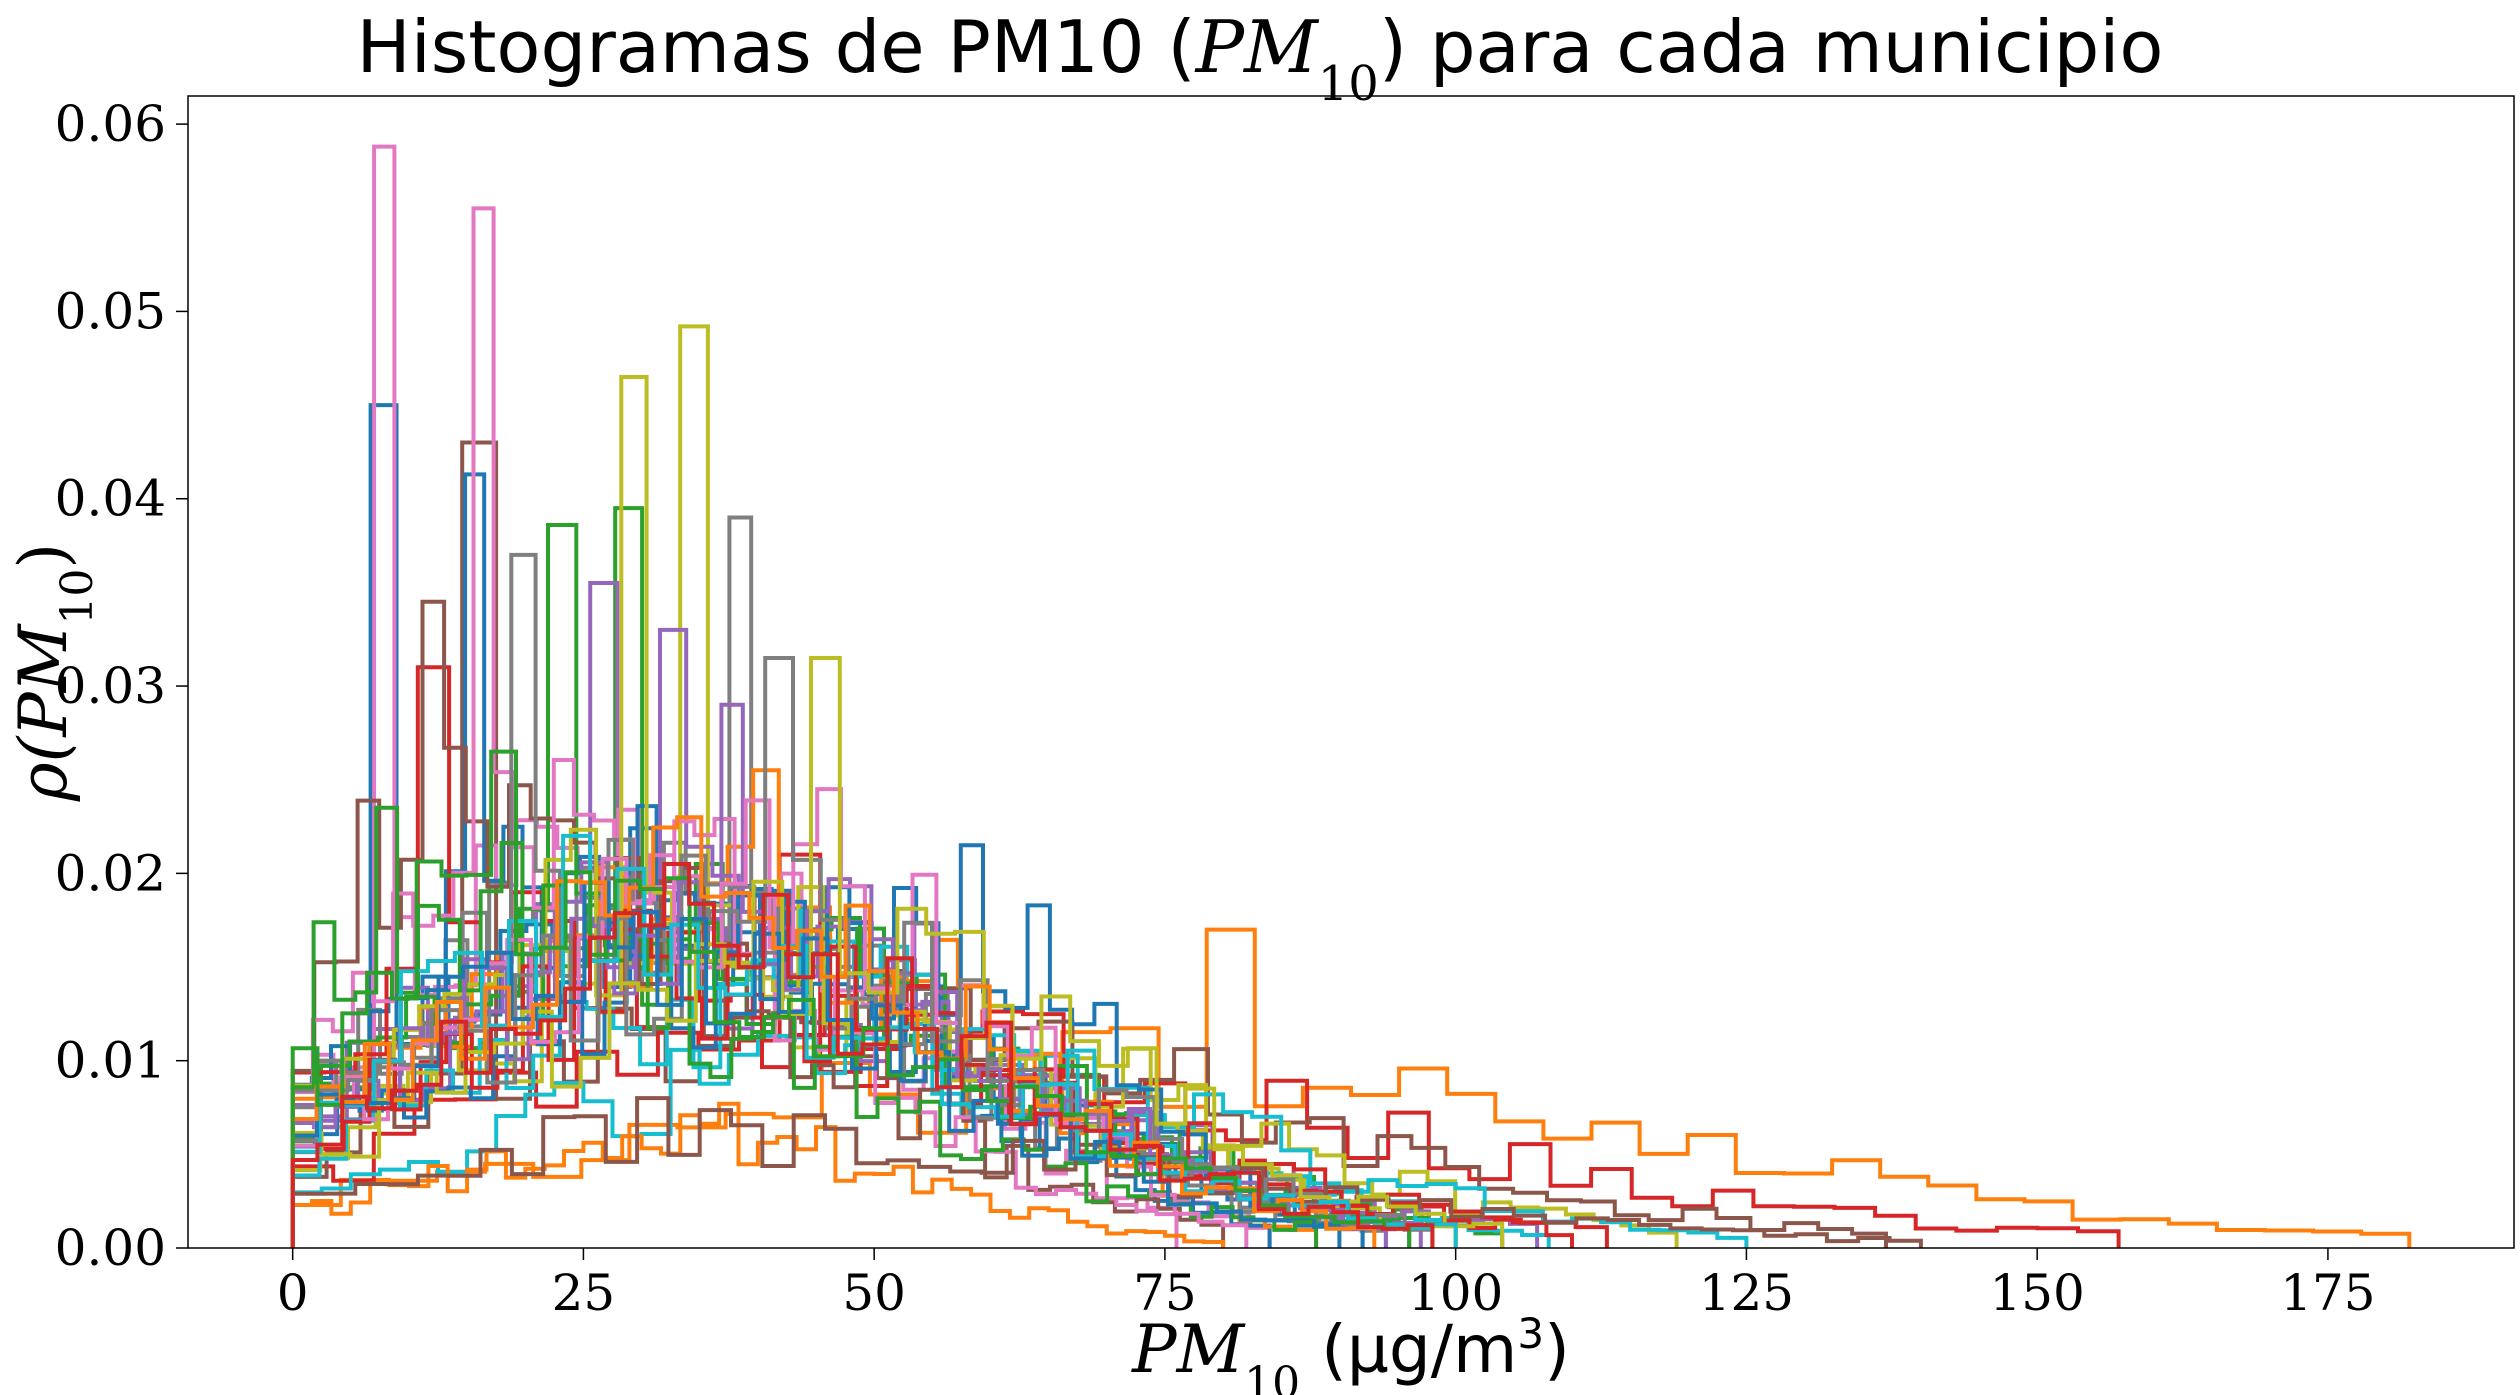 This screenshot has height=1395, width=2520. What do you see at coordinates (110, 873) in the screenshot?
I see `y-tick-label: 0.02` at bounding box center [110, 873].